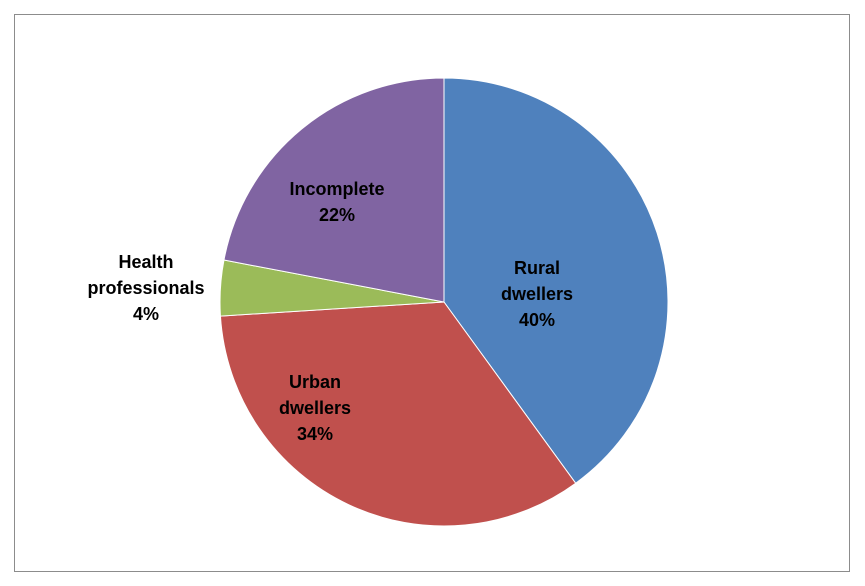 This screenshot has width=865, height=586. Describe the element at coordinates (145, 262) in the screenshot. I see `slice-category-label: Health` at that location.